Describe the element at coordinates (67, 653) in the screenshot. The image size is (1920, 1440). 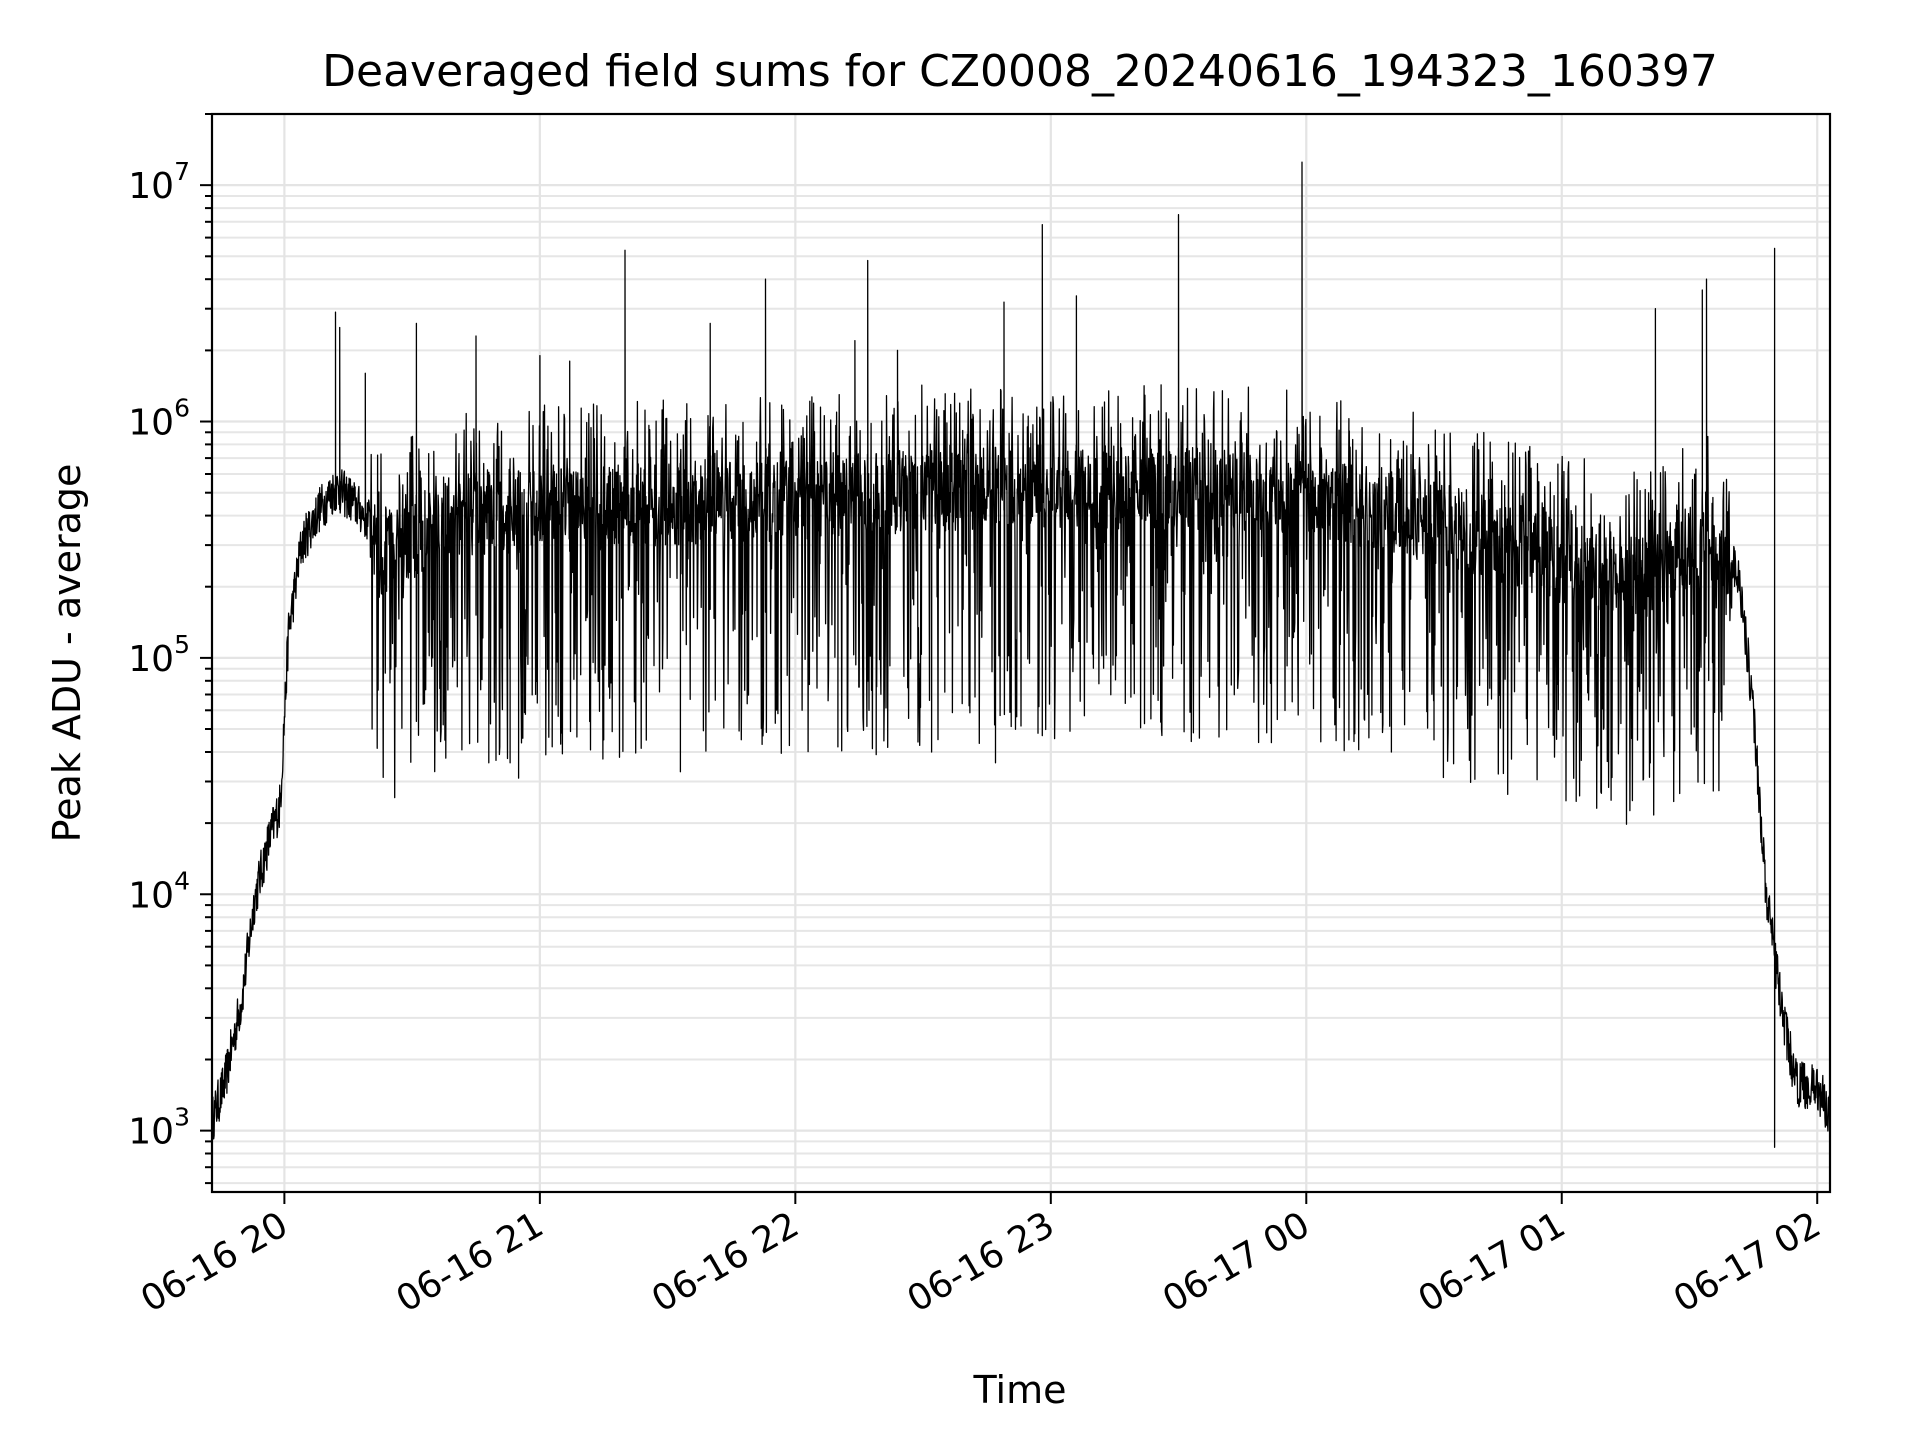
I see `y-axis-label: Peak ADU - average` at that location.